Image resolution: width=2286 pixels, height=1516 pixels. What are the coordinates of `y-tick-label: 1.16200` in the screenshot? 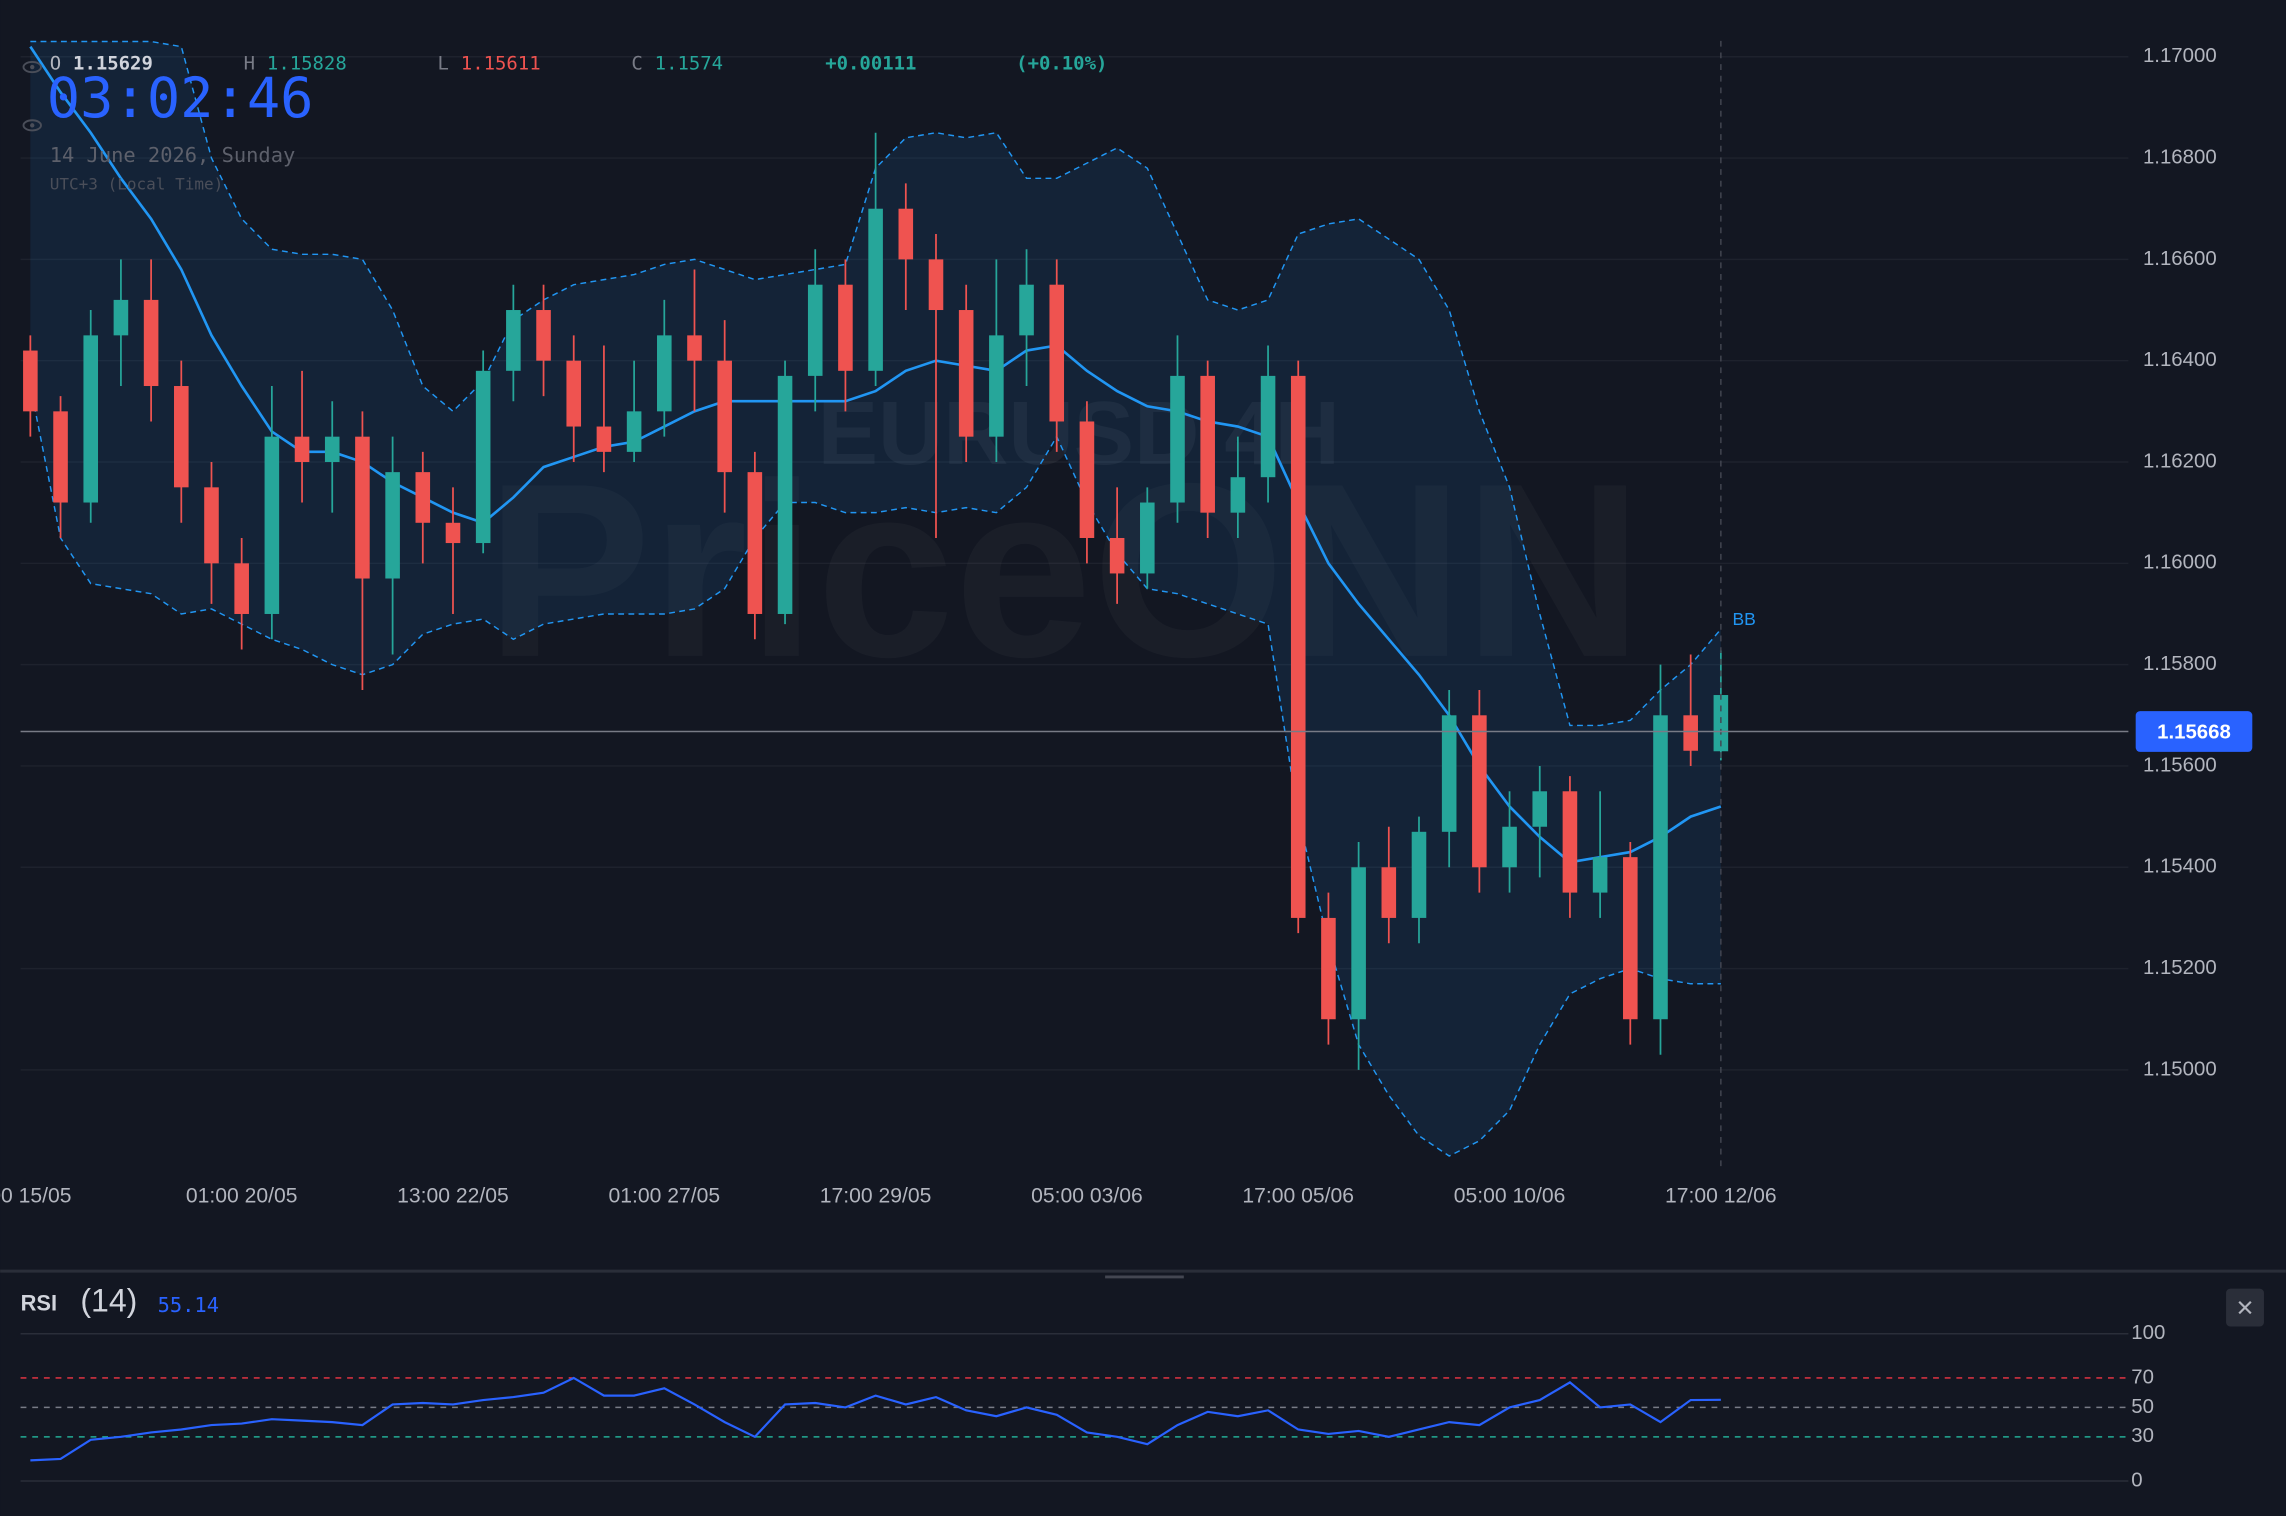 It's located at (2180, 461).